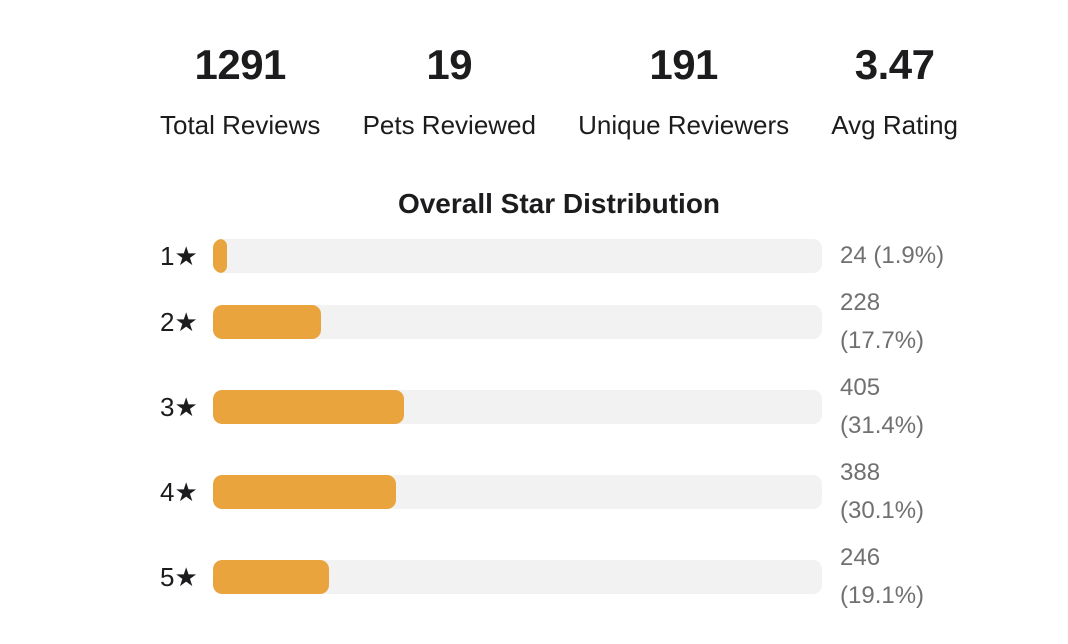  Describe the element at coordinates (860, 557) in the screenshot. I see `count-text: 246` at that location.